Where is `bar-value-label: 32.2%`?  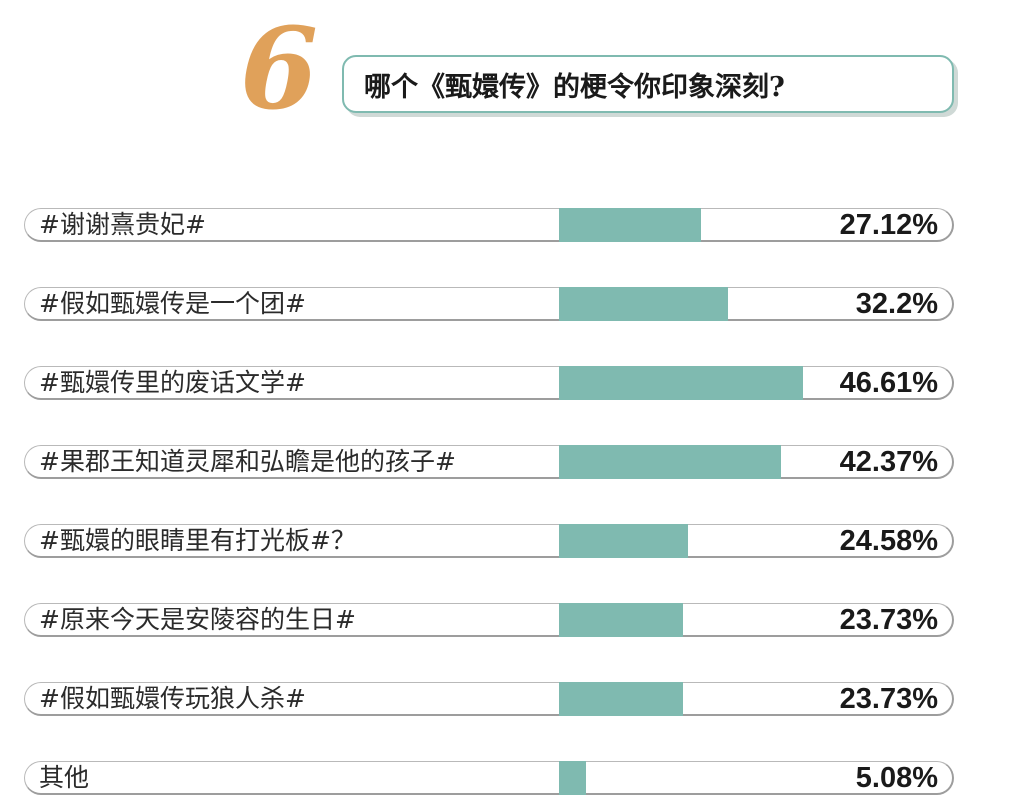 bar-value-label: 32.2% is located at coordinates (896, 304).